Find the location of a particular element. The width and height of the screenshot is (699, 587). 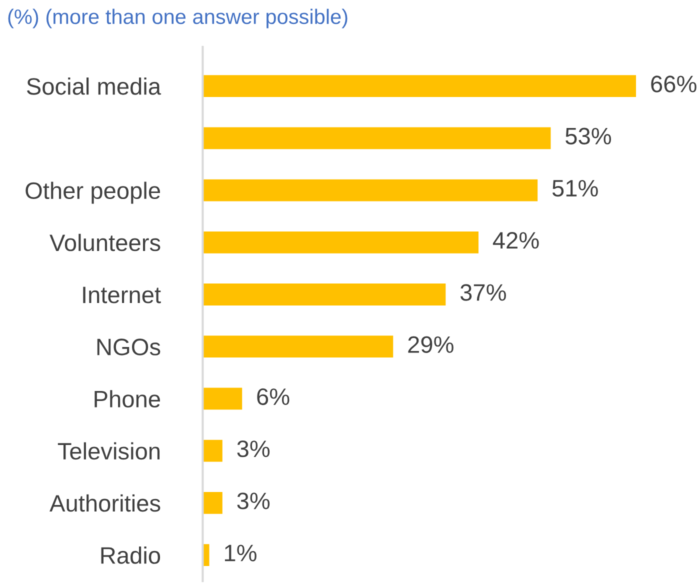

data-label: 1% is located at coordinates (240, 553).